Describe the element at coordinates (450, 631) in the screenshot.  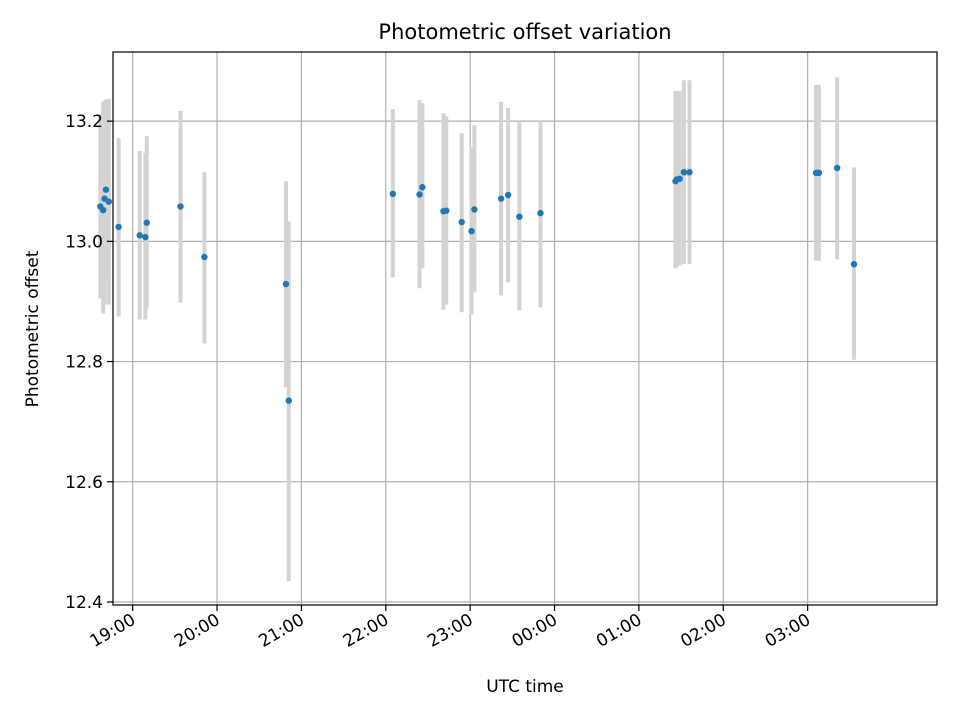
I see `x-tick-label: 23:00` at that location.